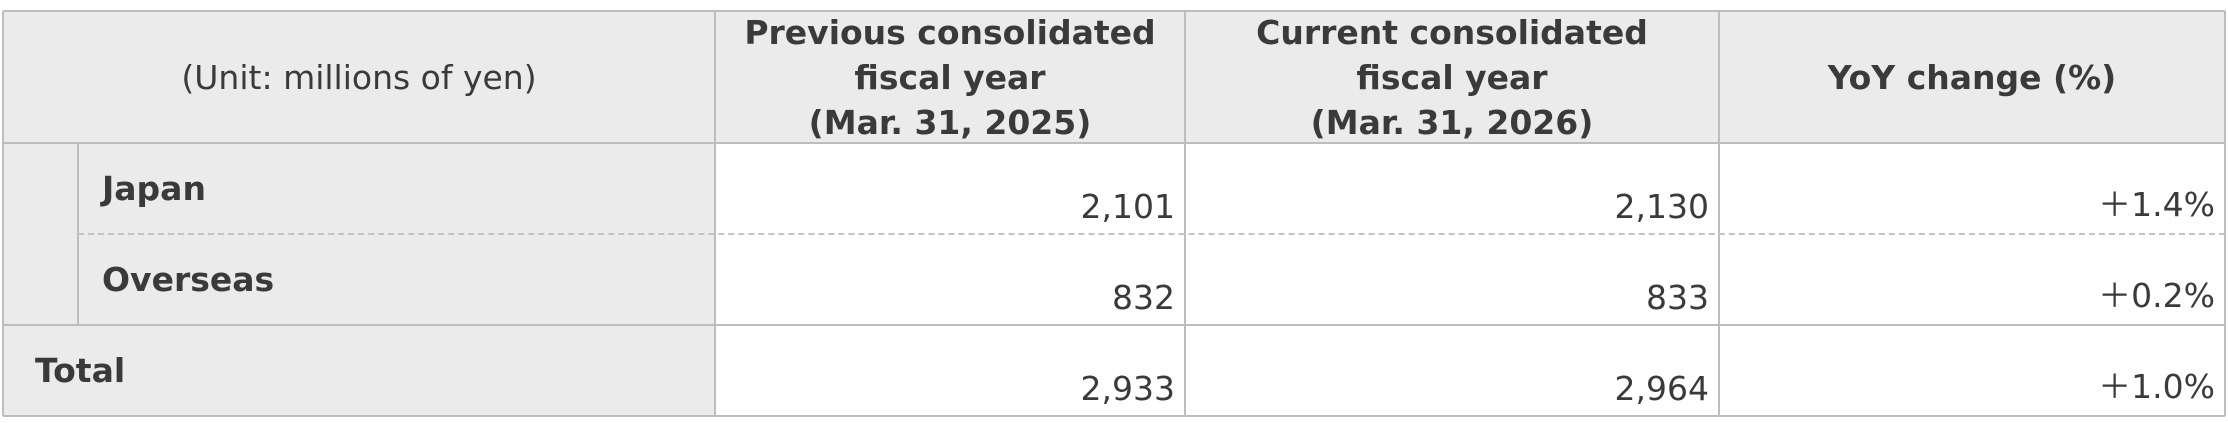 This screenshot has height=423, width=2228. Describe the element at coordinates (396, 279) in the screenshot. I see `row-label: Overseas` at that location.